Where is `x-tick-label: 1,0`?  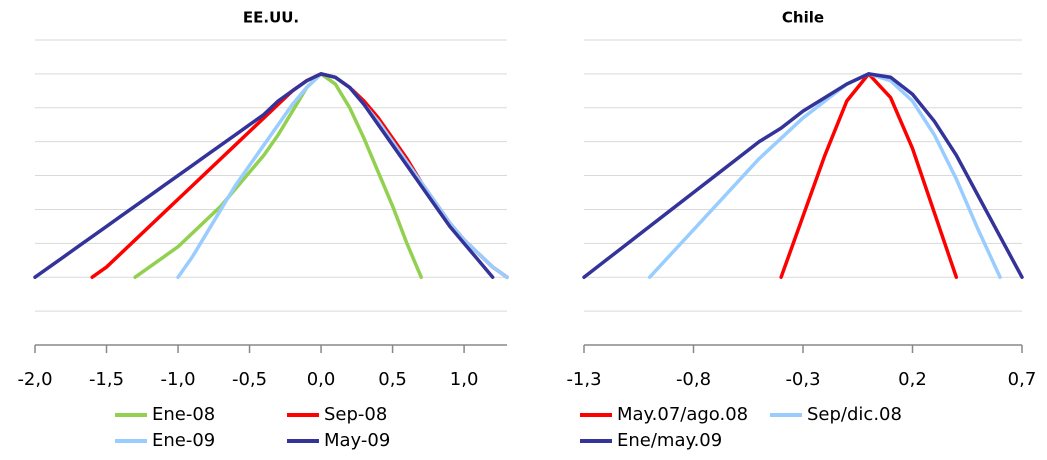
x-tick-label: 1,0 is located at coordinates (464, 379).